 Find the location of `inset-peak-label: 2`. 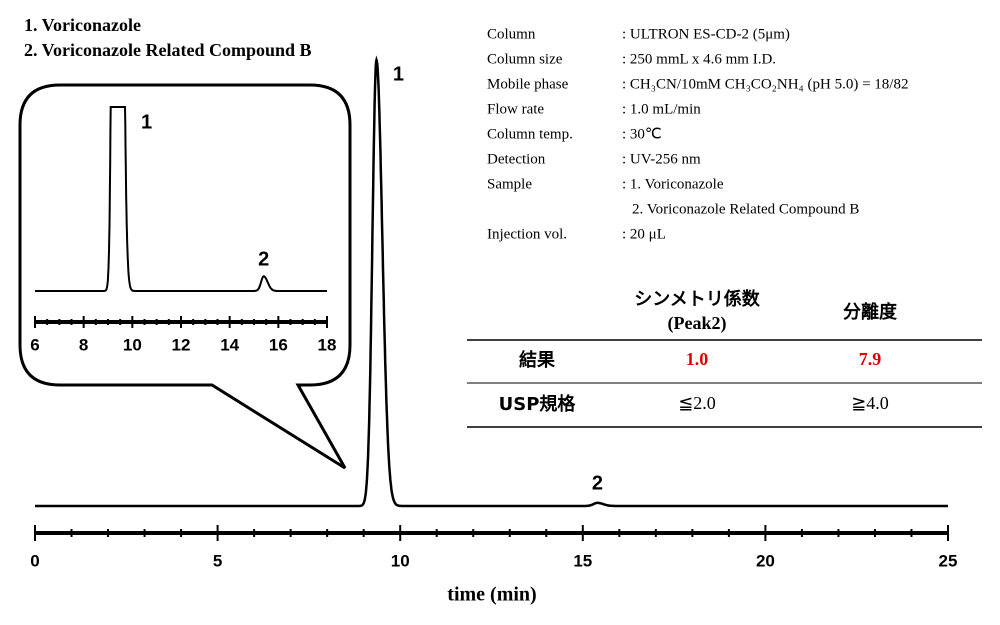

inset-peak-label: 2 is located at coordinates (263, 260).